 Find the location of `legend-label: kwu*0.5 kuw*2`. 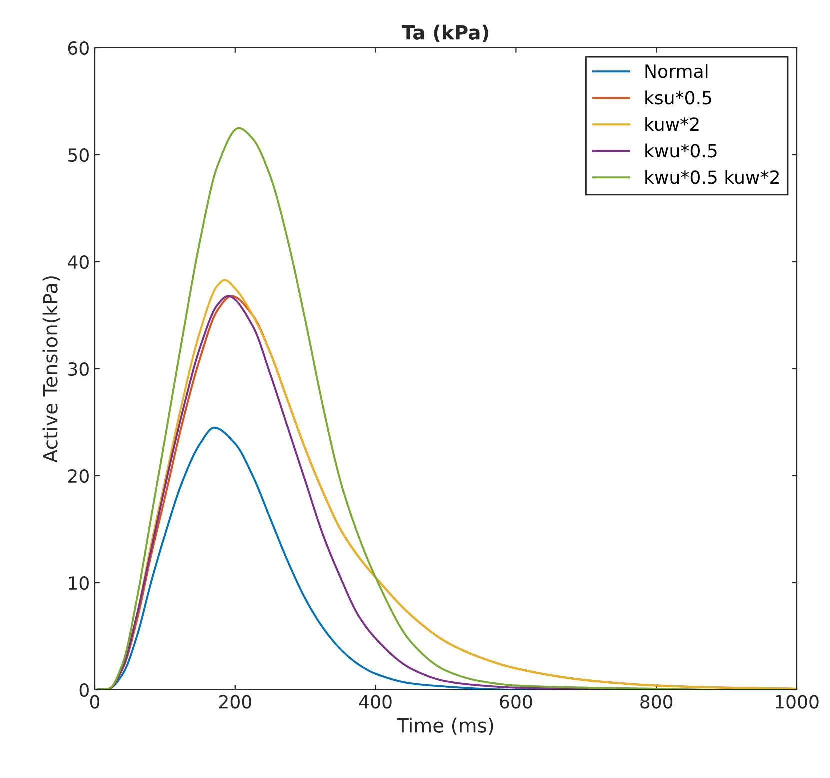

legend-label: kwu*0.5 kuw*2 is located at coordinates (712, 177).